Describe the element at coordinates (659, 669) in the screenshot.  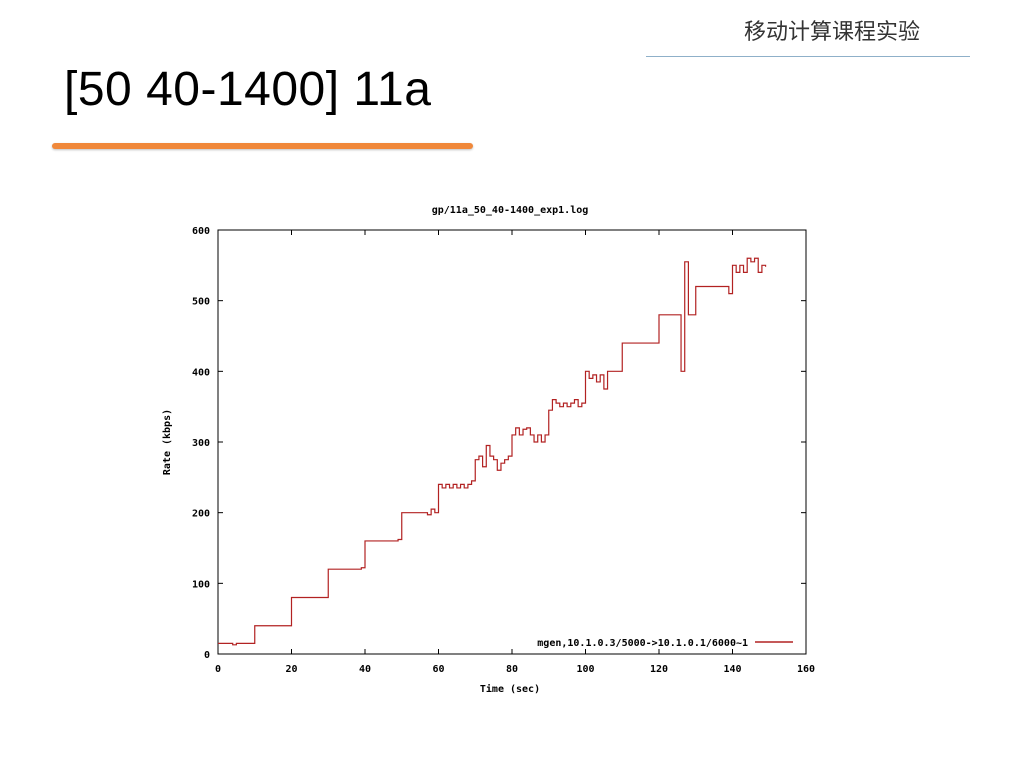
I see `x-tick-label: 120` at that location.